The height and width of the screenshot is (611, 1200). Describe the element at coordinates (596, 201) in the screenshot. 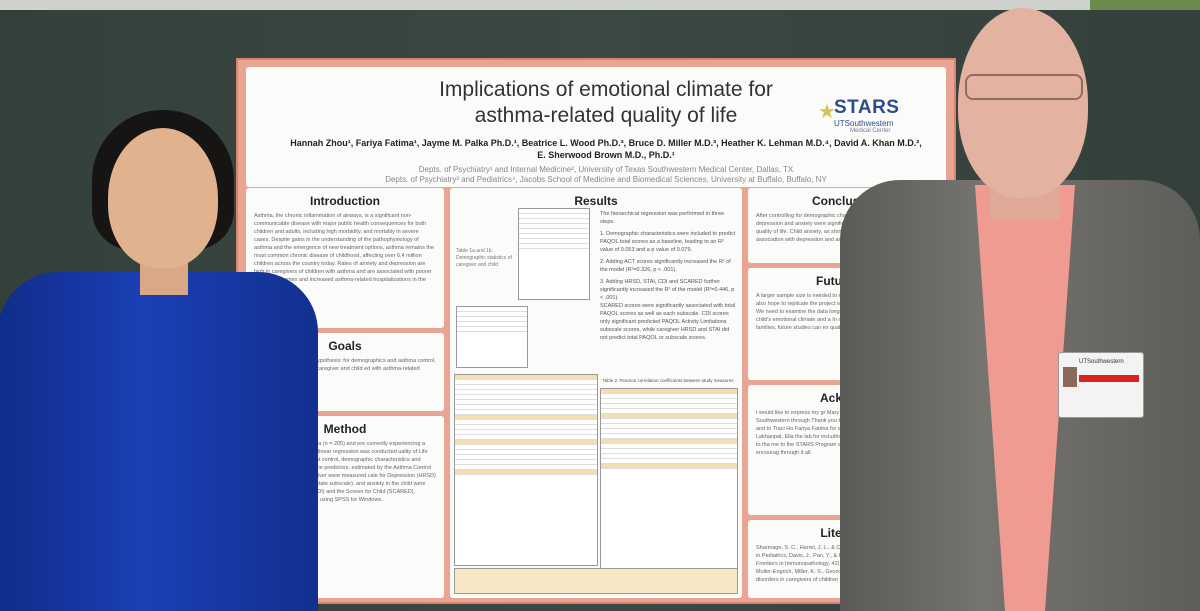

I see `results-heading: Results` at that location.